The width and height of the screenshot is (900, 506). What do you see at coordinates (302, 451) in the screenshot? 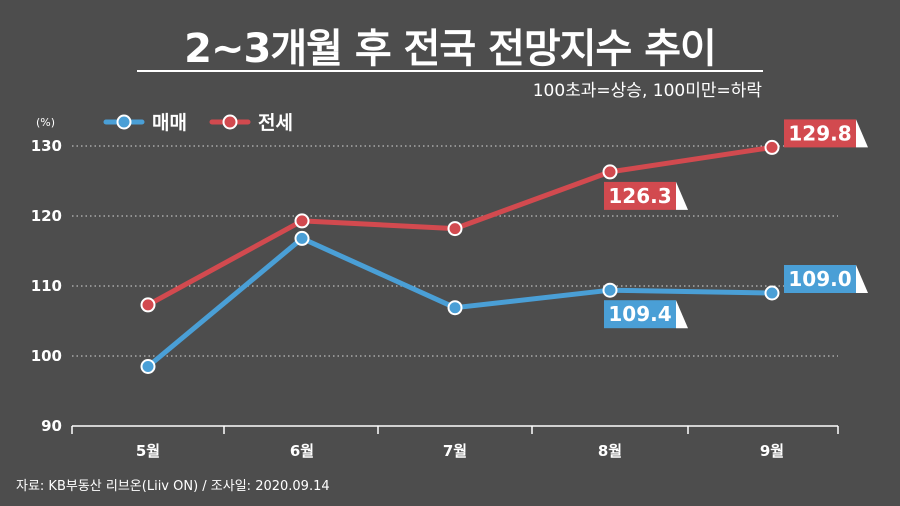
I see `x-tick-label: 6월` at bounding box center [302, 451].